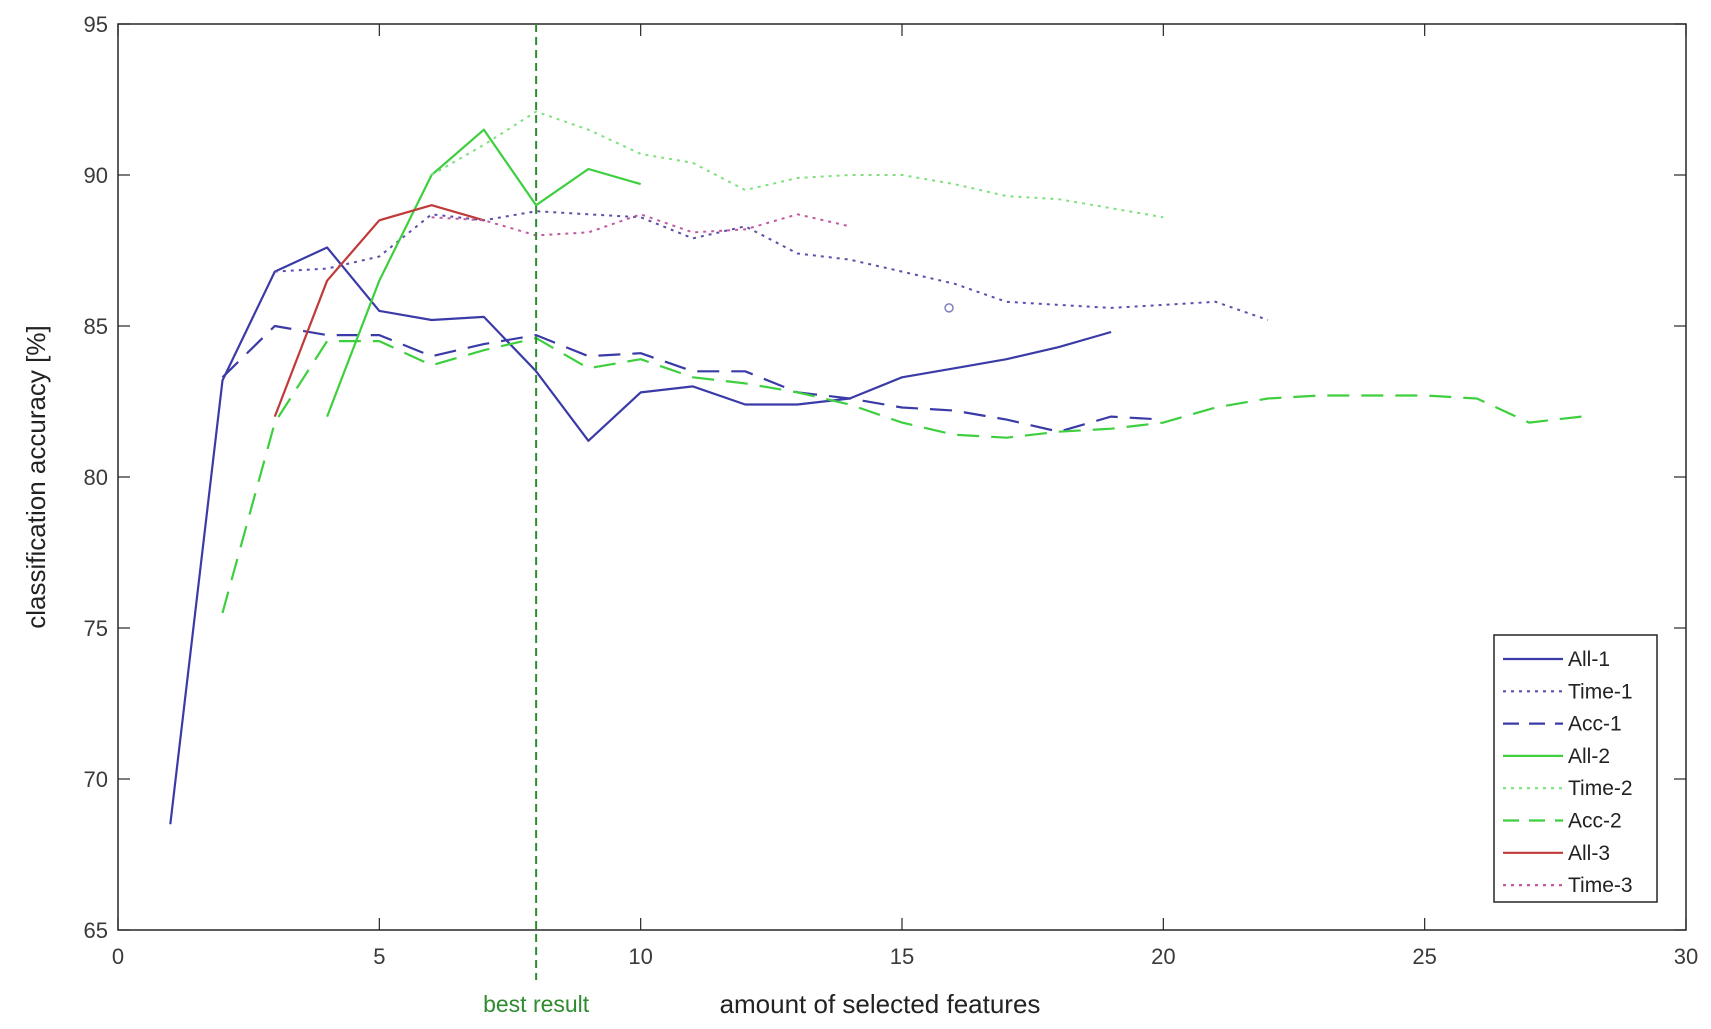  I want to click on x-tick-label: 5, so click(379, 956).